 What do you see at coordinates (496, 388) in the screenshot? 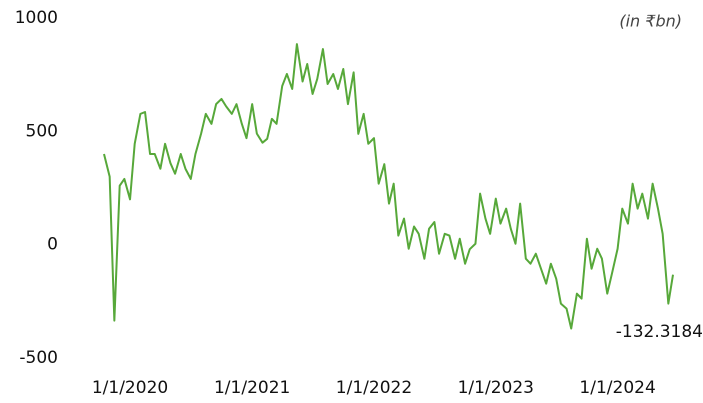
I see `x-tick-label: 1/1/2023` at bounding box center [496, 388].